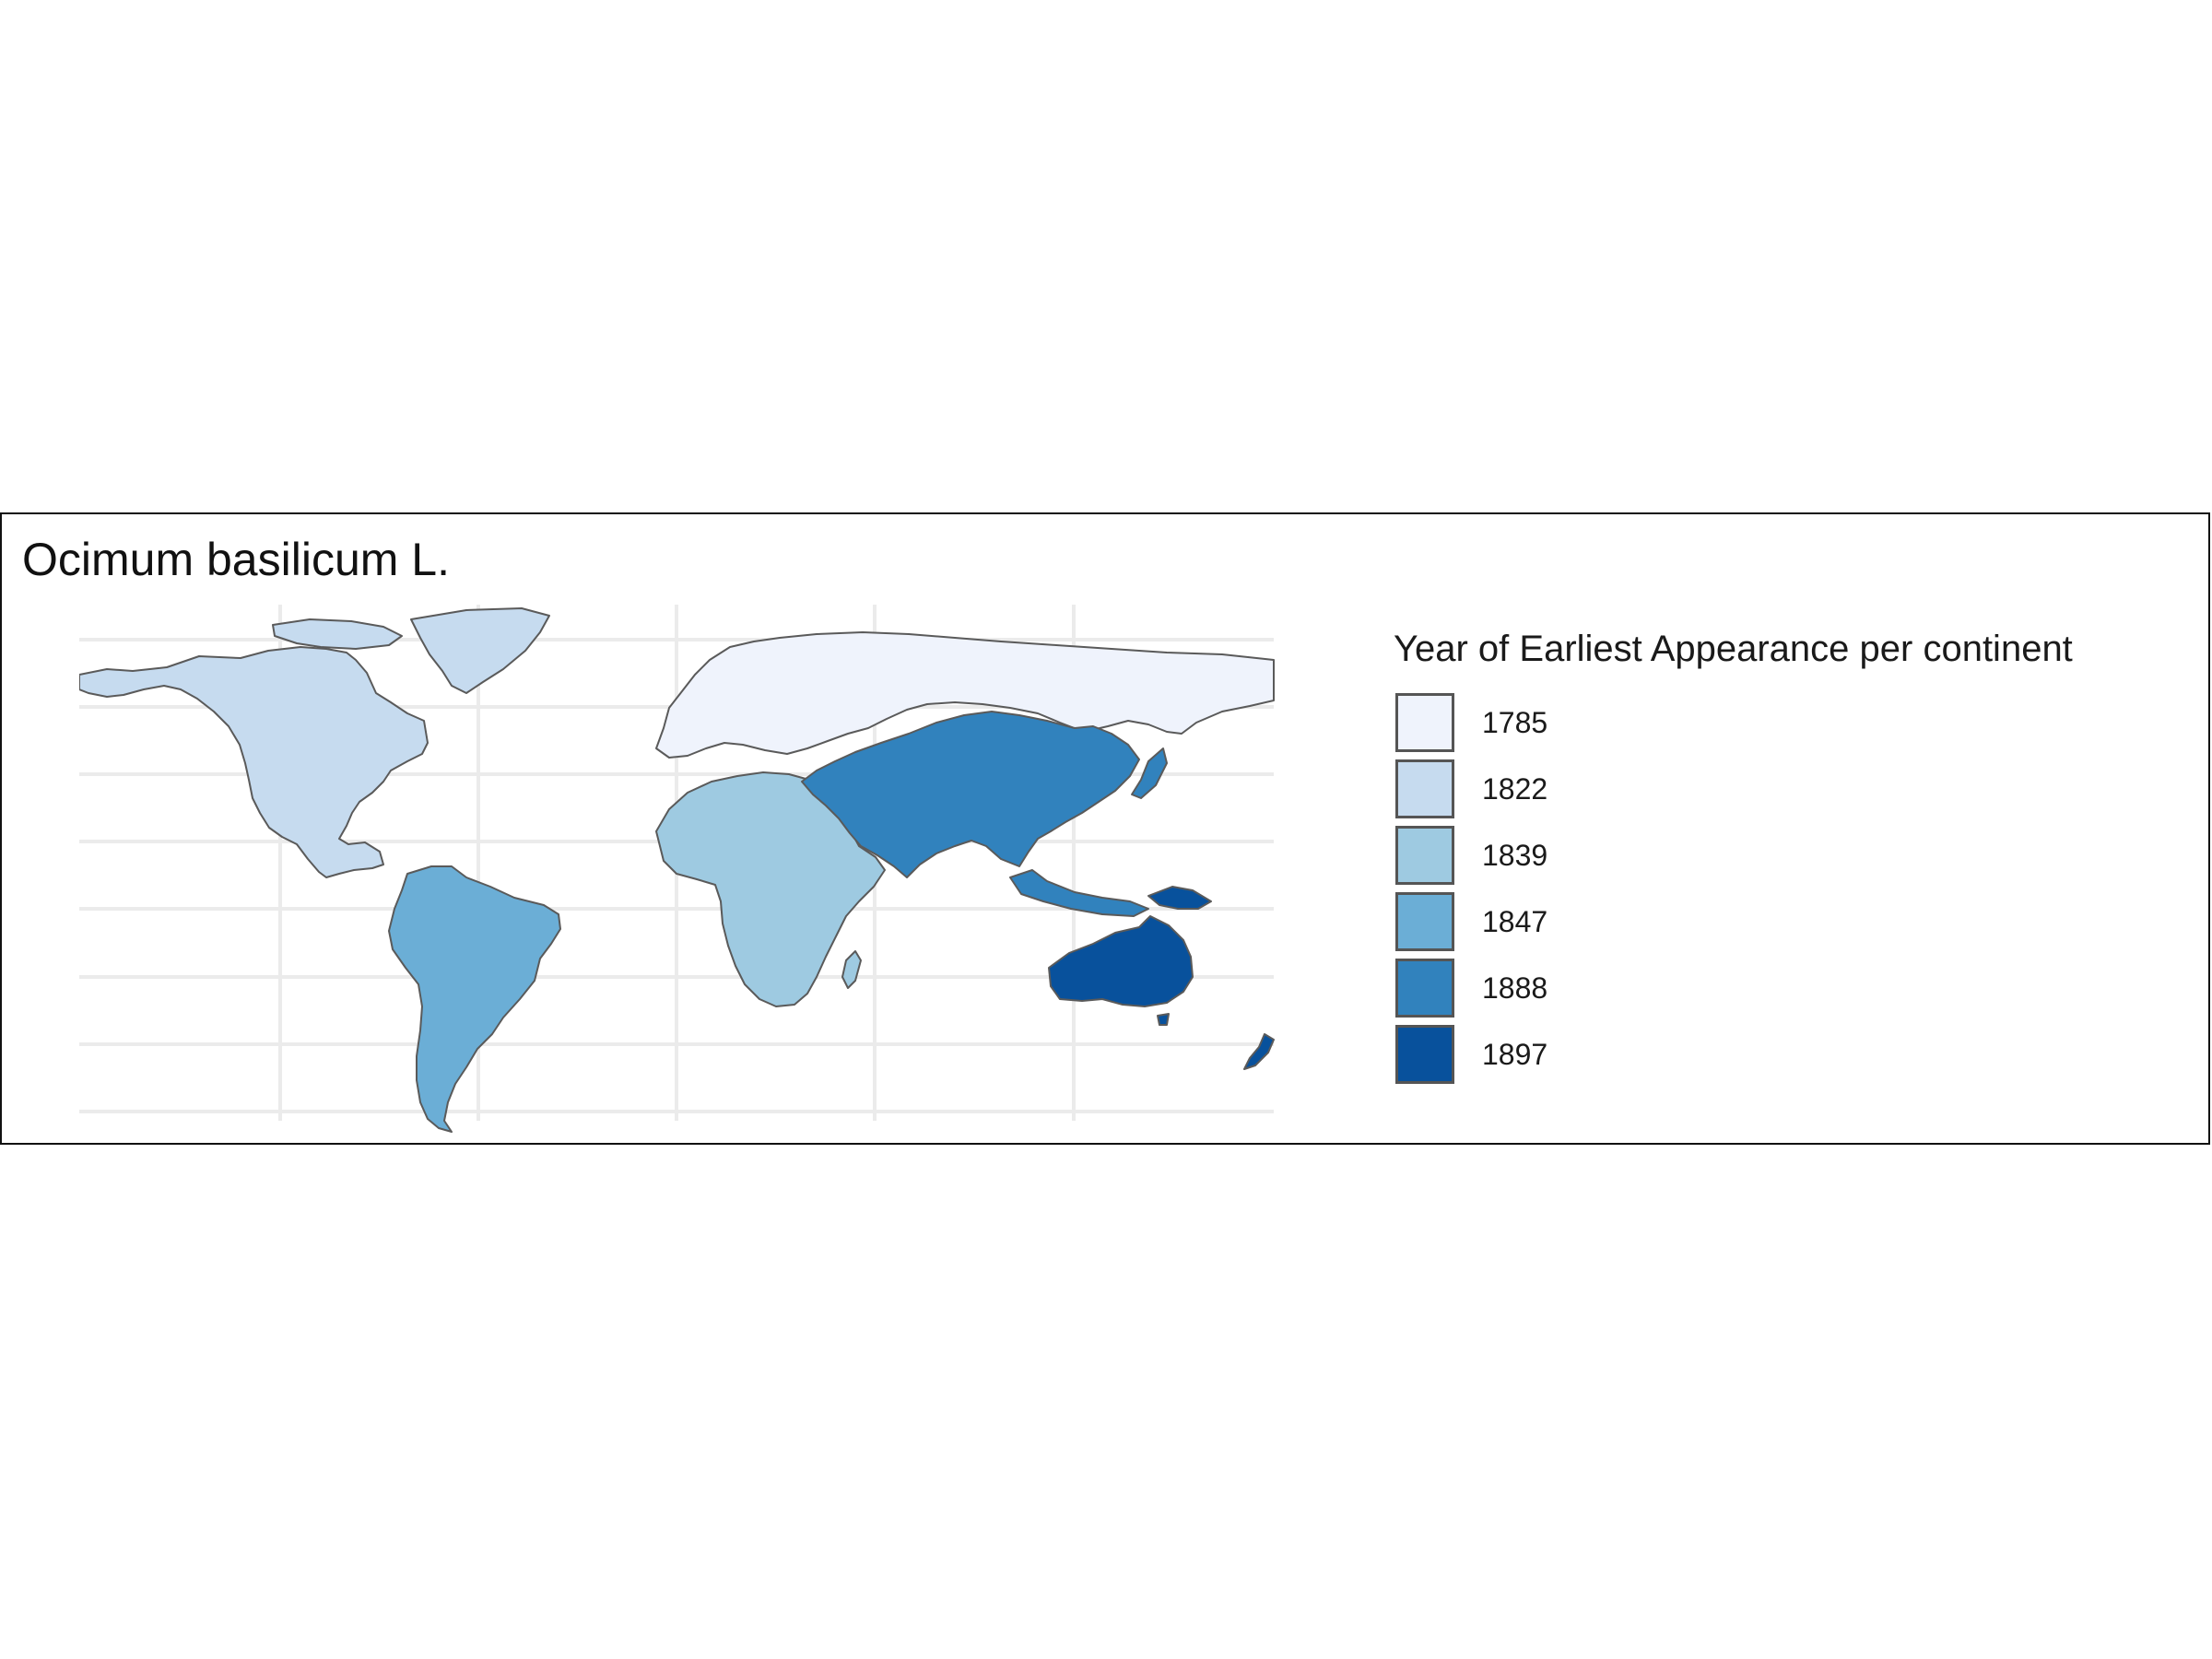 This screenshot has height=1659, width=2212. I want to click on legend-label: 1847, so click(1515, 921).